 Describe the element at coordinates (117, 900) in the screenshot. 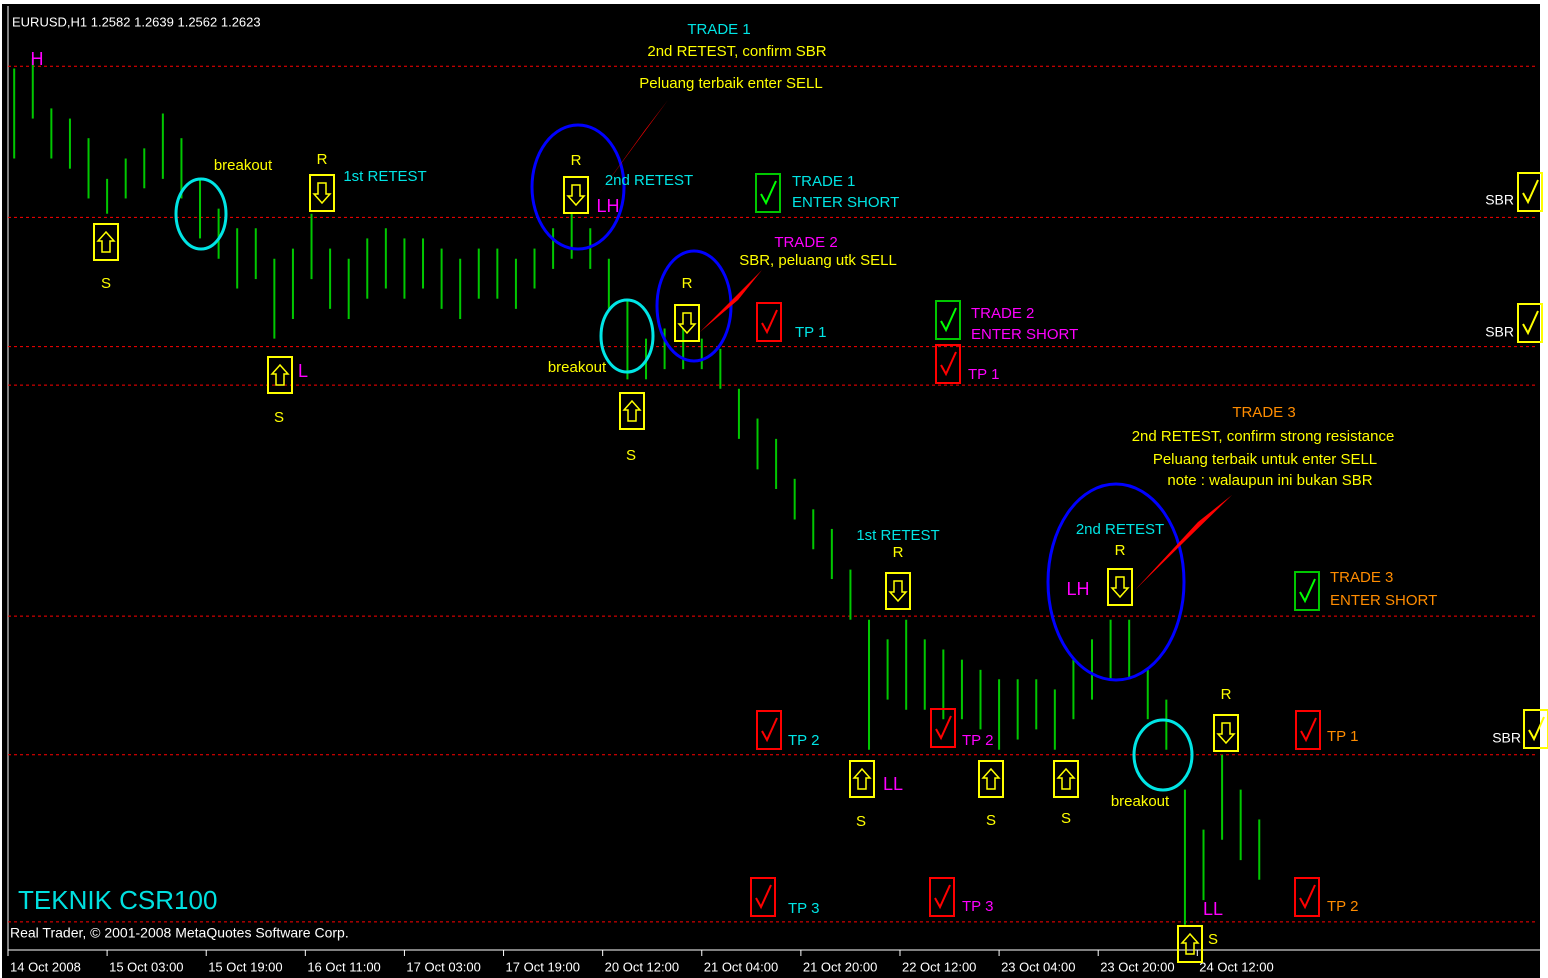

I see `watermark: TEKNIK CSR100` at that location.